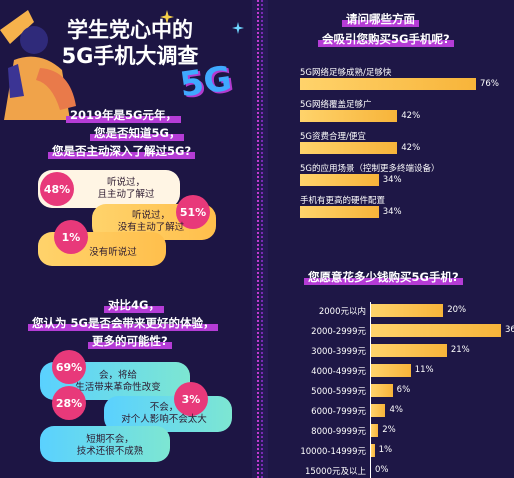  I want to click on category-label: 3000-3999元, so click(338, 352).